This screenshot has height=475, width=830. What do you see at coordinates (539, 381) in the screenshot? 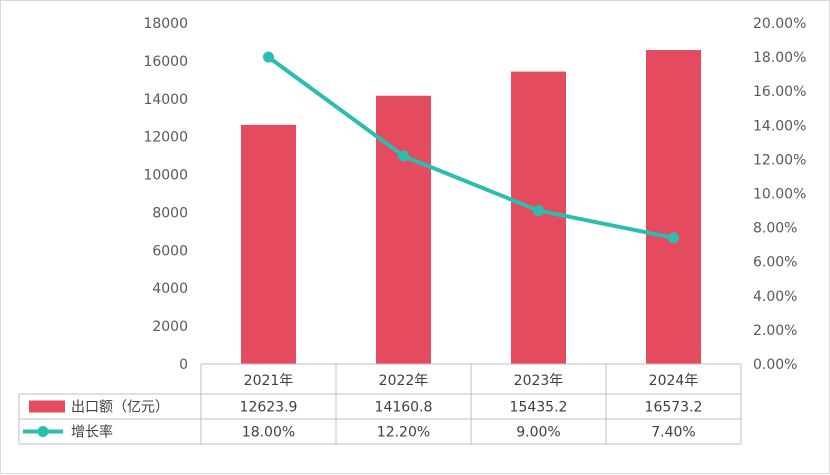
I see `x-tick-label: 2023年` at bounding box center [539, 381].